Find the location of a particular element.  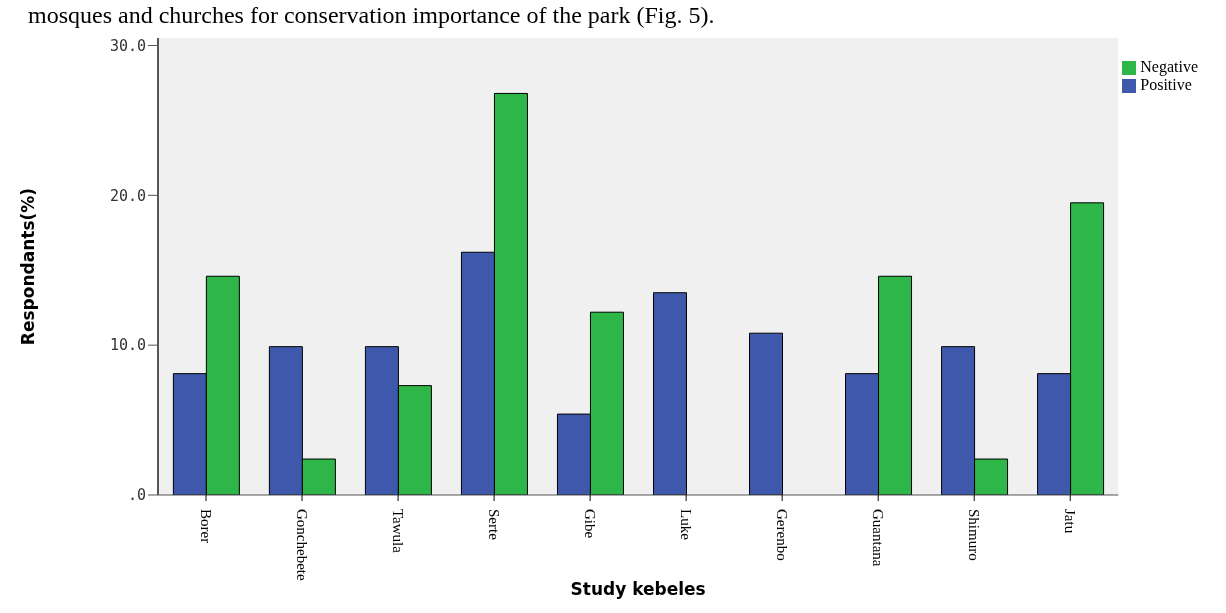

x-tick-label: Jatu is located at coordinates (1070, 521).